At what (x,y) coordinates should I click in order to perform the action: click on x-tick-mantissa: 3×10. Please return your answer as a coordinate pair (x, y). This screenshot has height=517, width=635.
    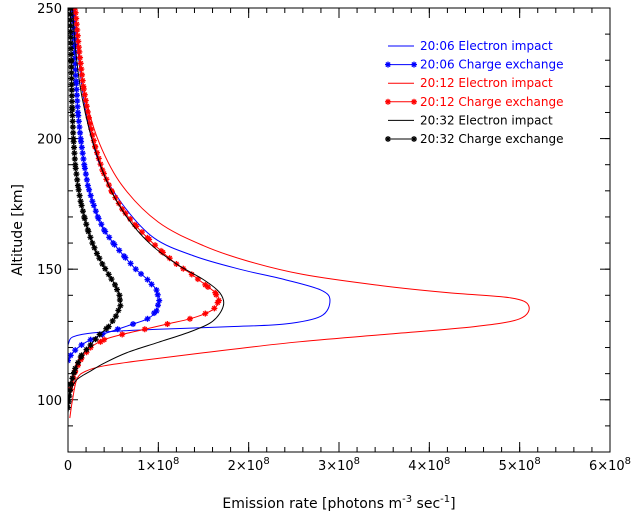
    Looking at the image, I should click on (336, 466).